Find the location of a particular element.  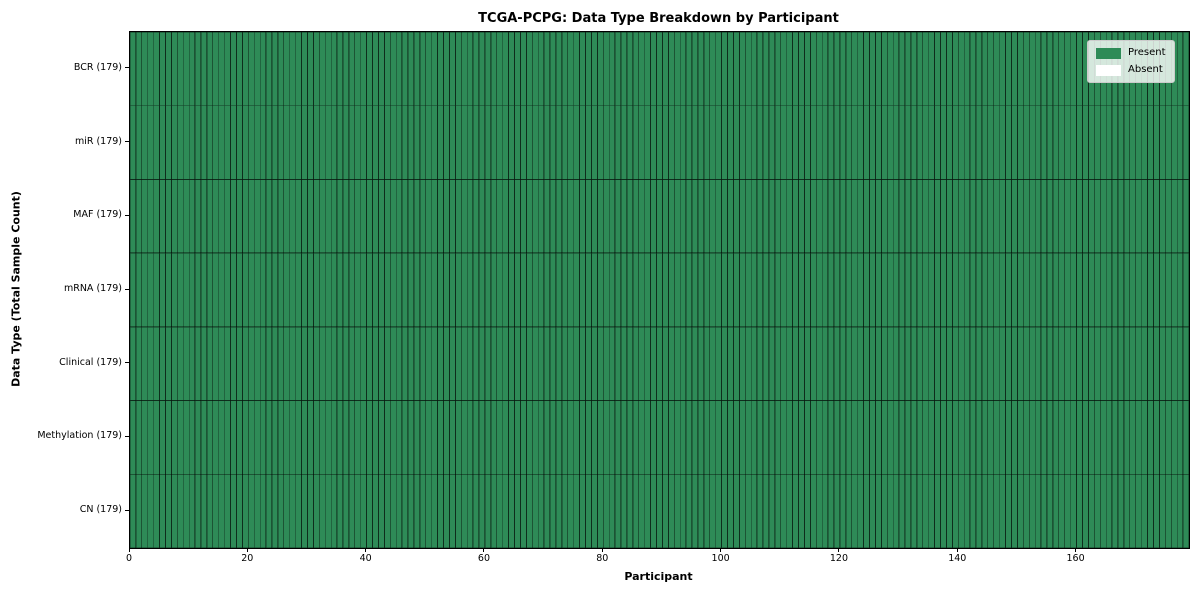

legend-label-present: Present is located at coordinates (1147, 52).